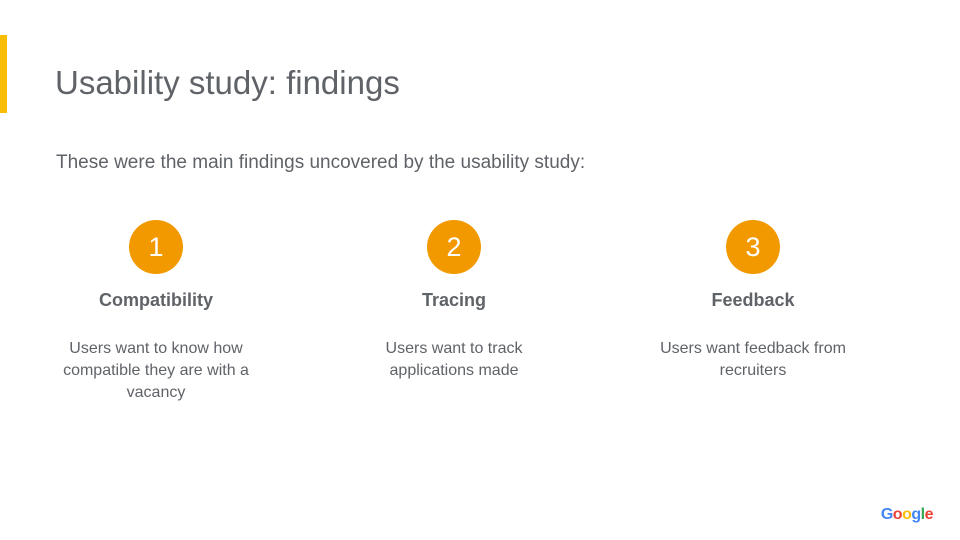  What do you see at coordinates (929, 514) in the screenshot?
I see `logo-letter: e` at bounding box center [929, 514].